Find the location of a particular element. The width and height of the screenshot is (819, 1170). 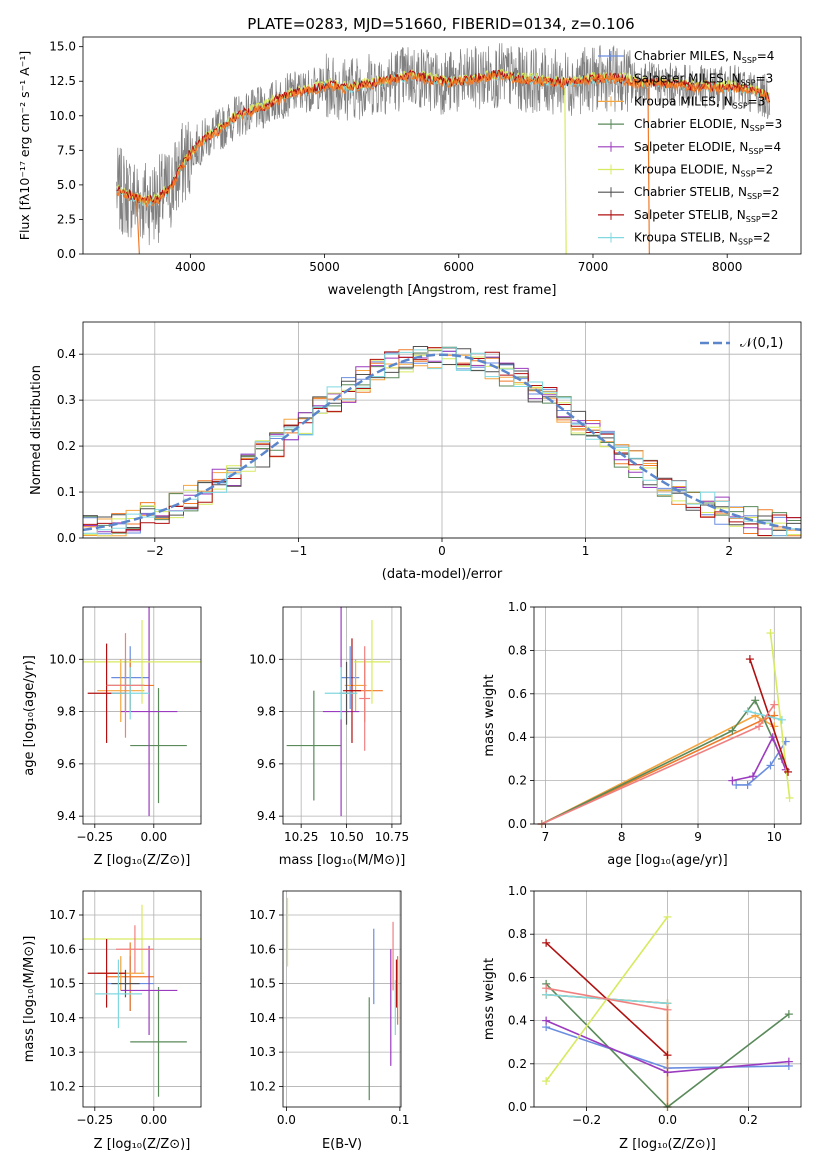

x-tick-label: 8000 is located at coordinates (727, 267).